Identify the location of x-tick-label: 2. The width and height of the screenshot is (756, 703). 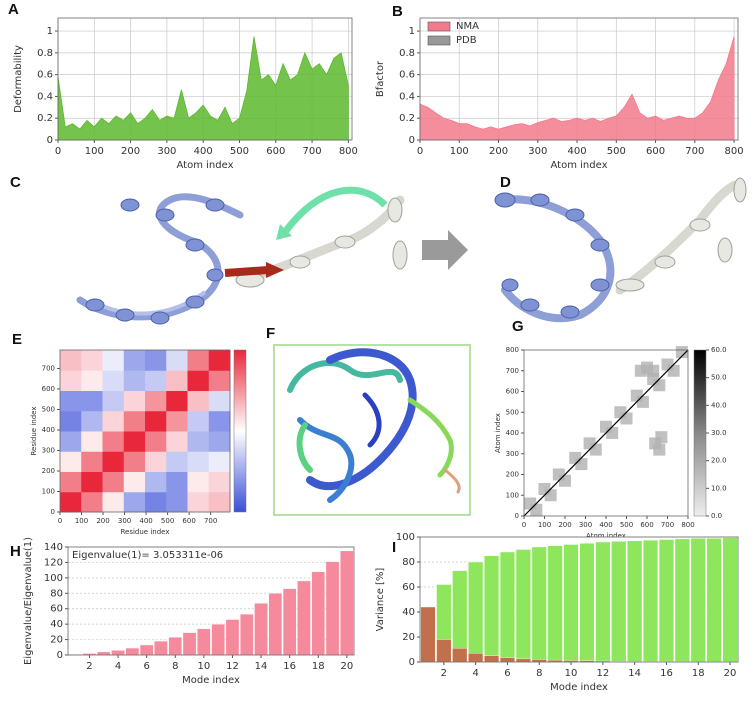
(89, 666).